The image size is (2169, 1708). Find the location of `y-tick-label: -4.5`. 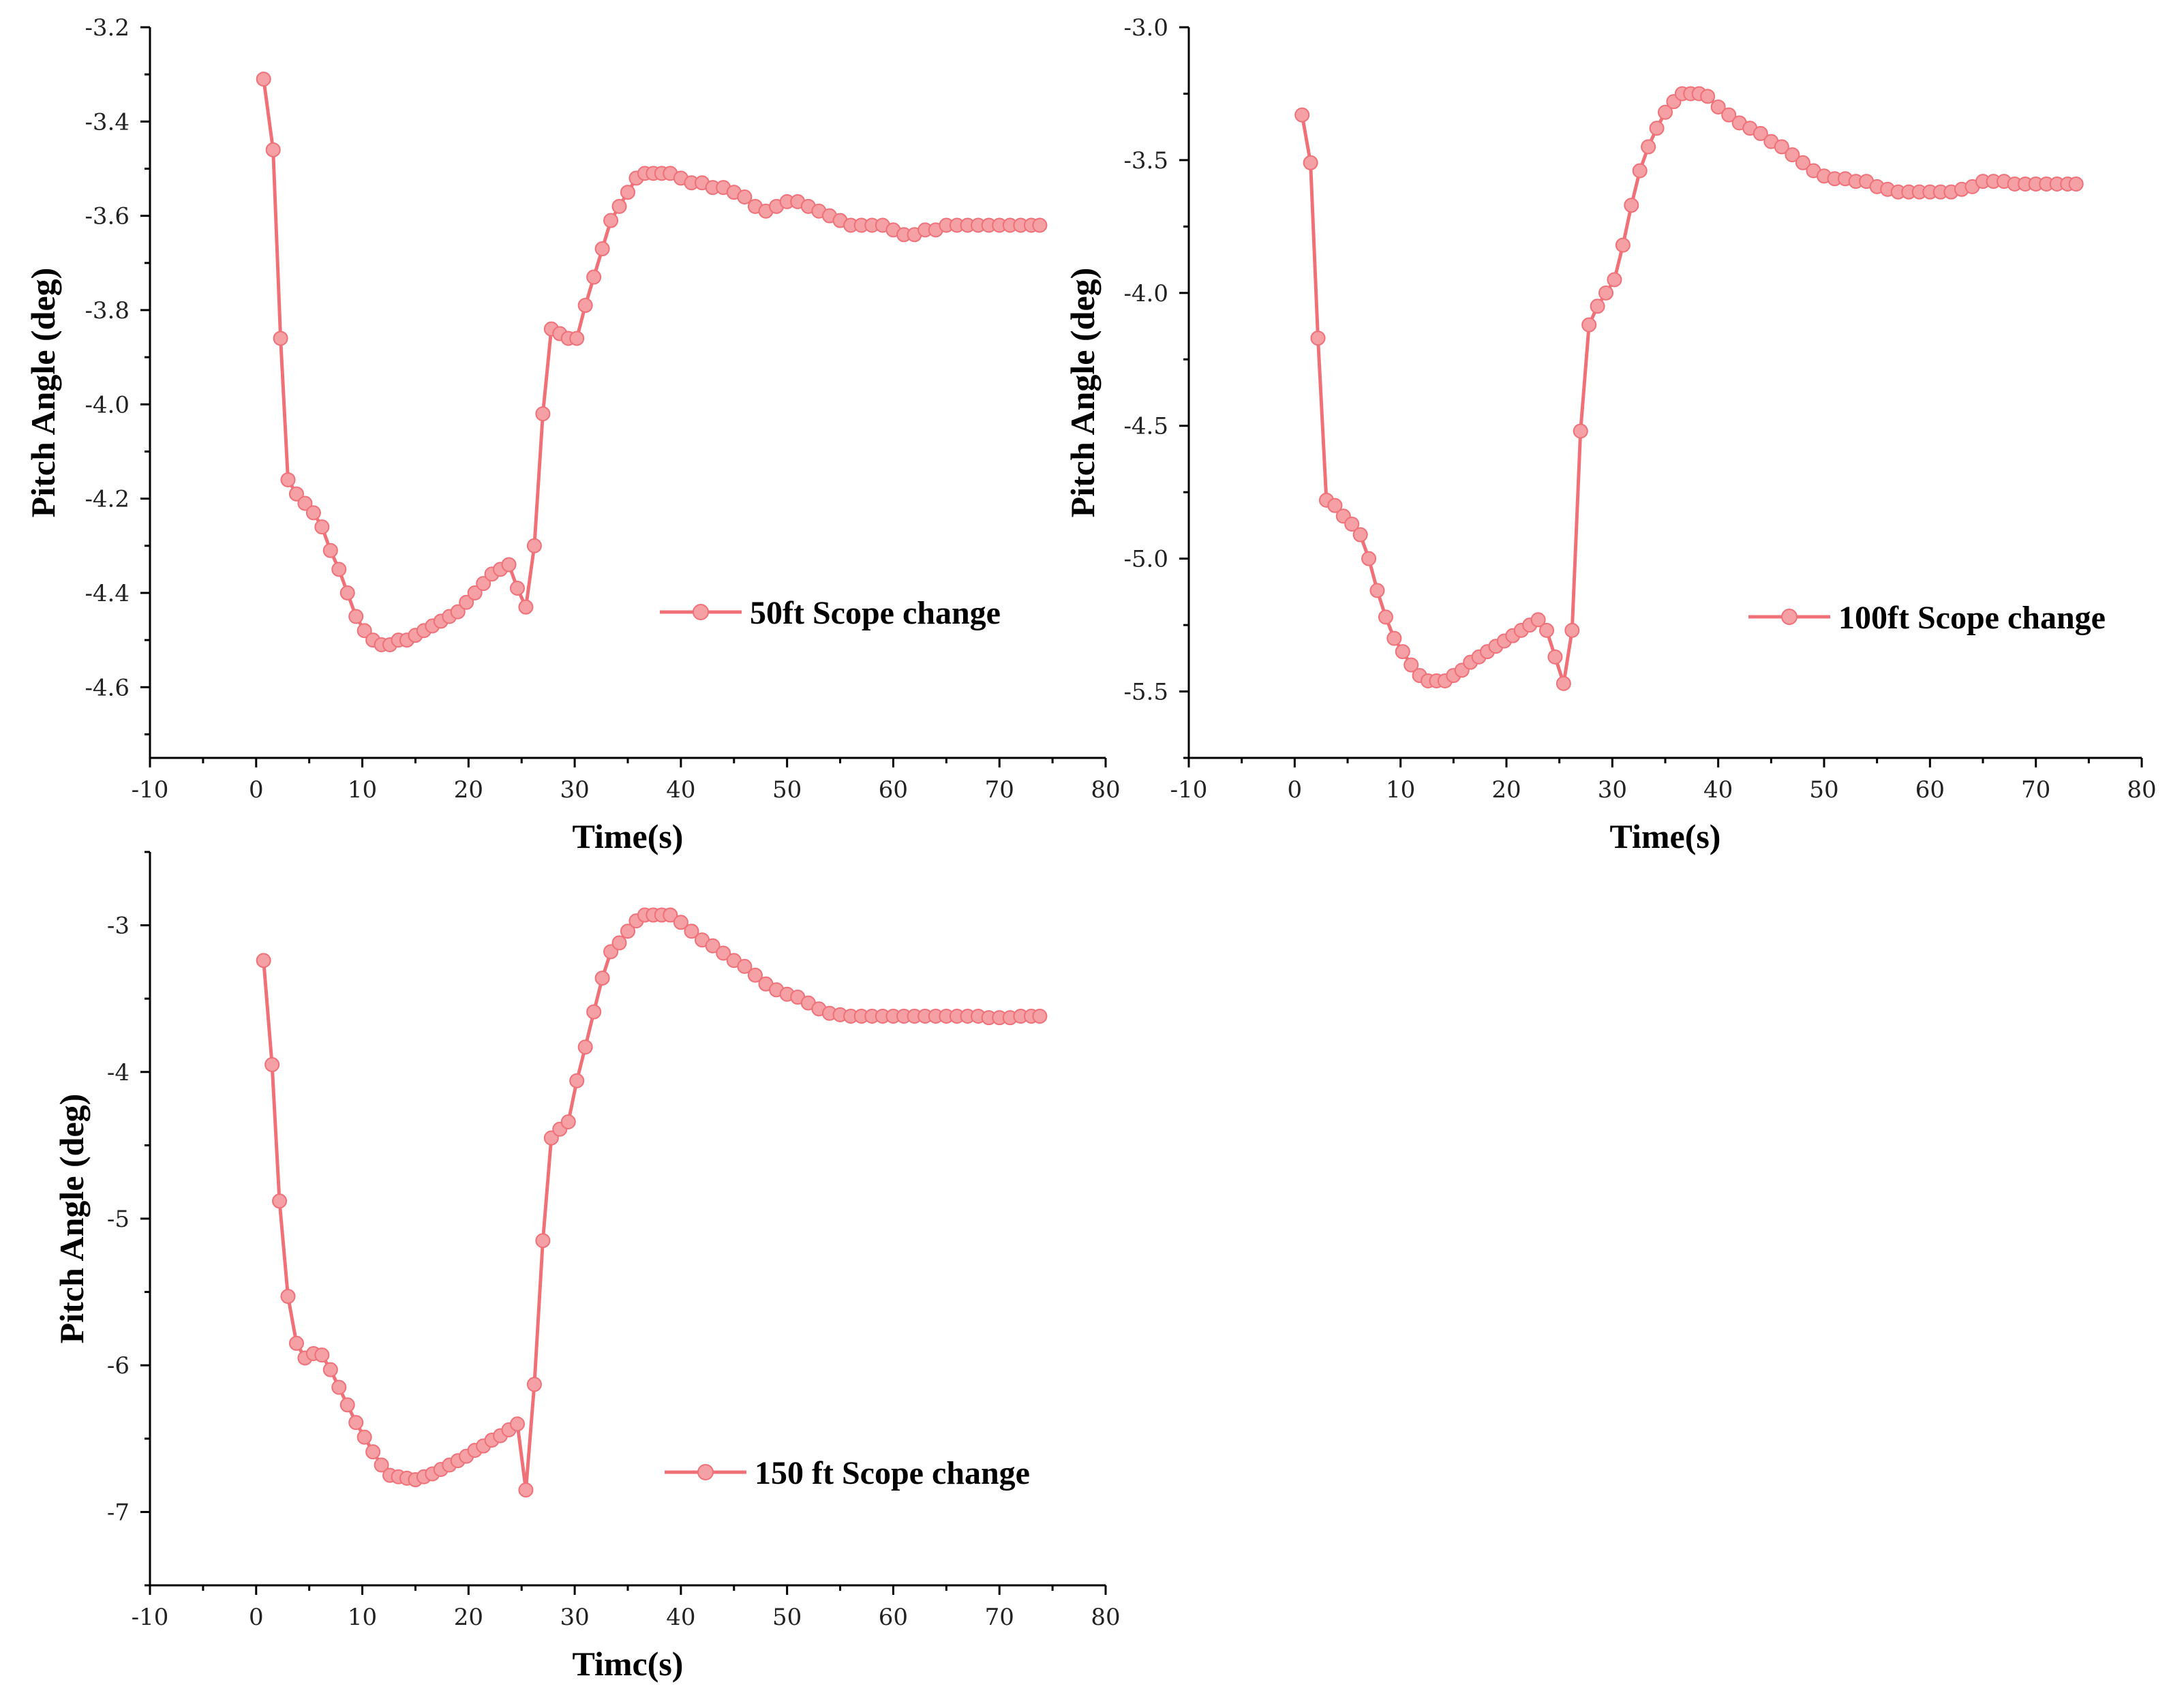

y-tick-label: -4.5 is located at coordinates (1145, 426).